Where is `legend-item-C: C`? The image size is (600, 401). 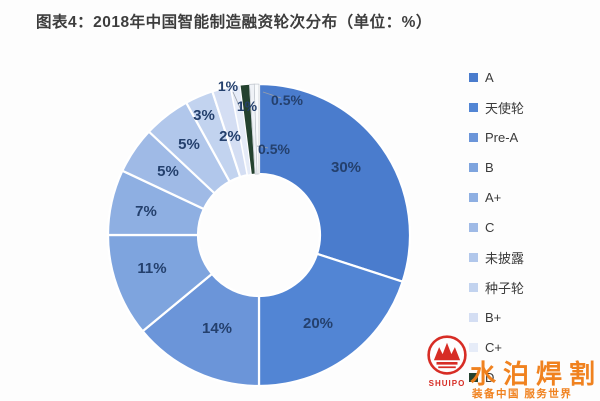
legend-item-C: C is located at coordinates (496, 227).